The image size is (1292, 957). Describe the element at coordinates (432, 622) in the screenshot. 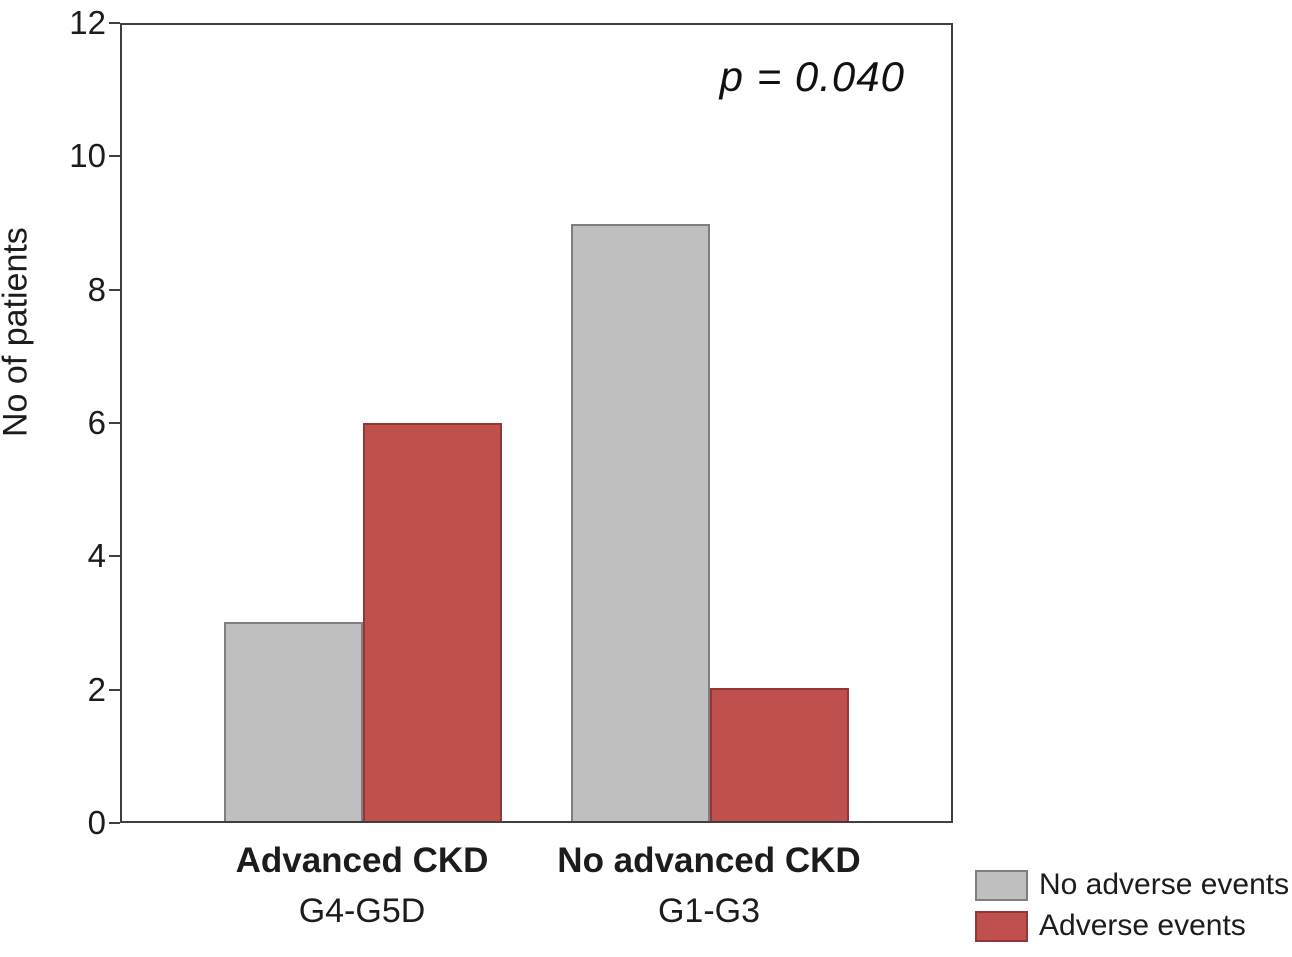

I see `bar-advanced-ckd-adverse-events` at that location.